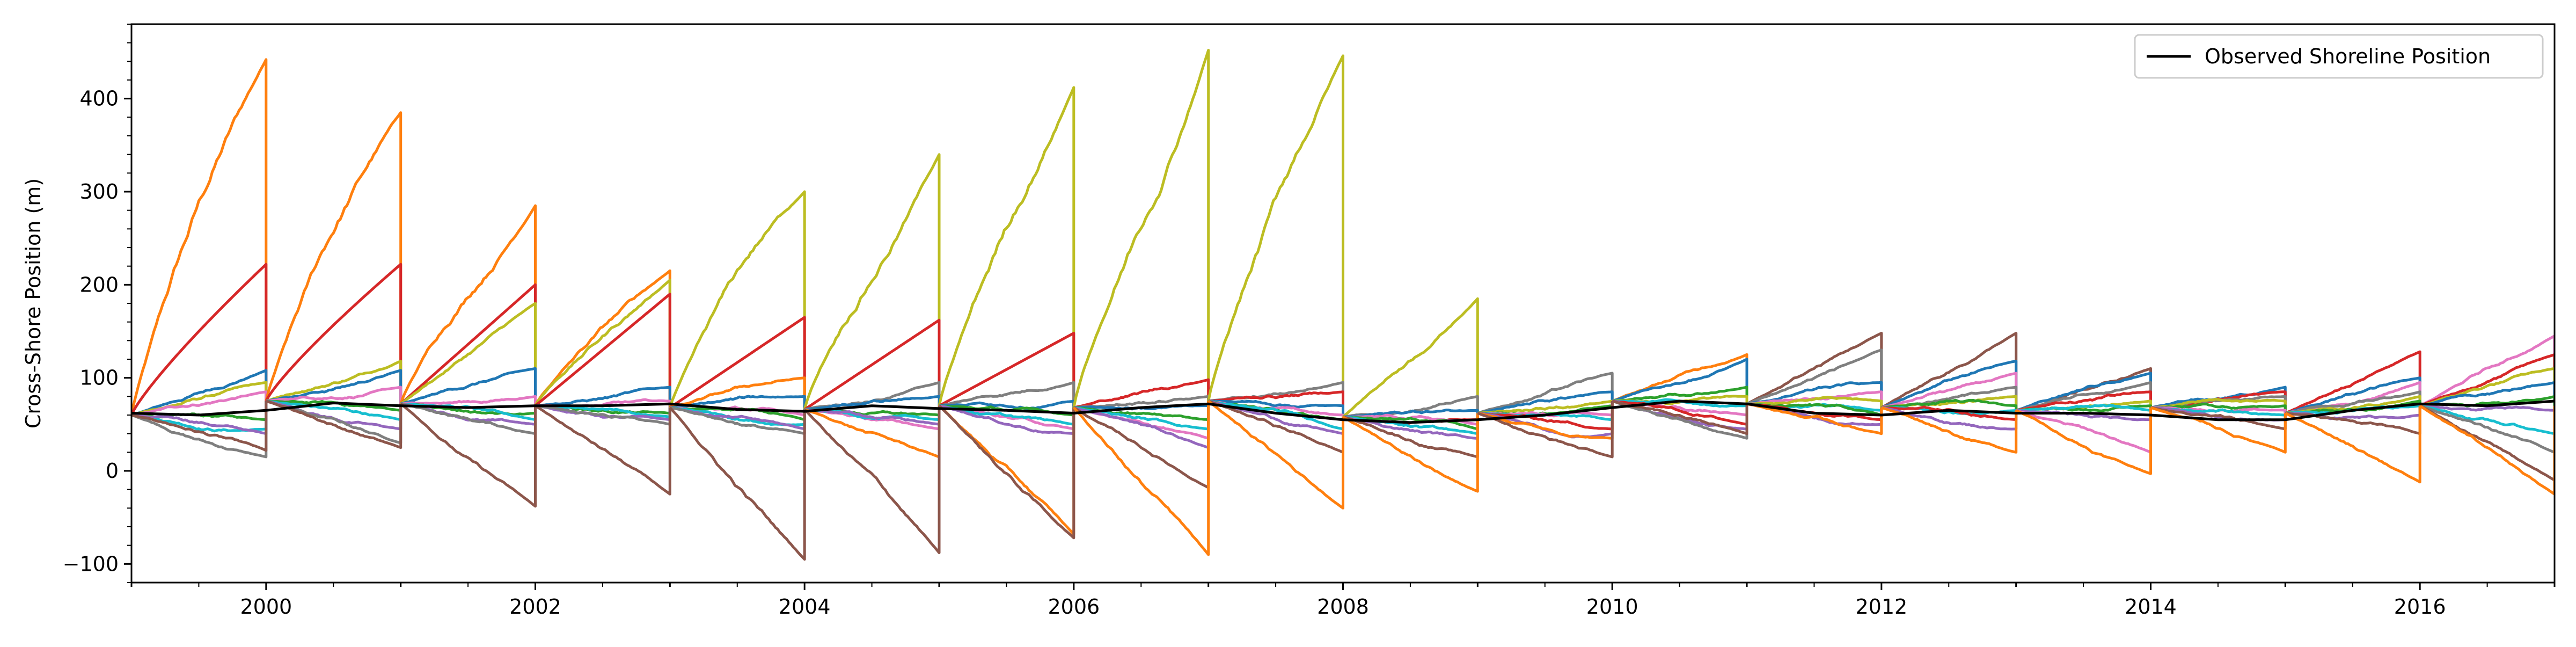 Image resolution: width=2576 pixels, height=647 pixels. I want to click on y-axis: −100 0 100 200 300 400, so click(97, 303).